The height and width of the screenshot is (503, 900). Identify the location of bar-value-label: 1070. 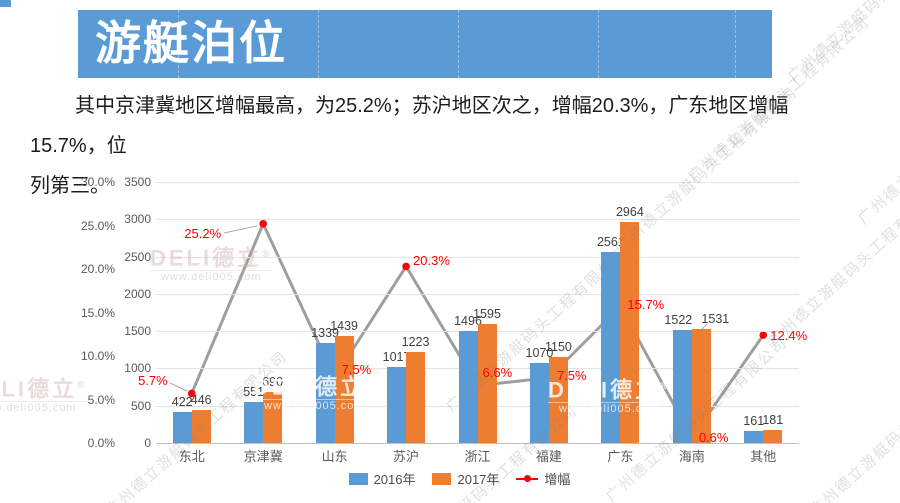
(539, 353).